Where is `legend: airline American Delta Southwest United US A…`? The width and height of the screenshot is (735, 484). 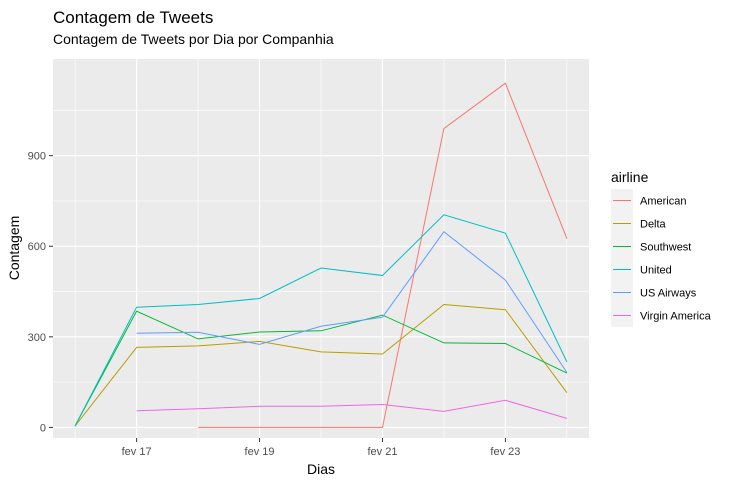 legend: airline American Delta Southwest United US A… is located at coordinates (661, 248).